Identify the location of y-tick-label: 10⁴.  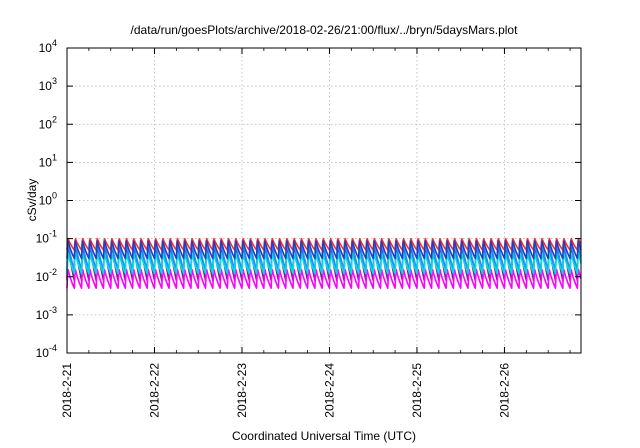
(48, 46).